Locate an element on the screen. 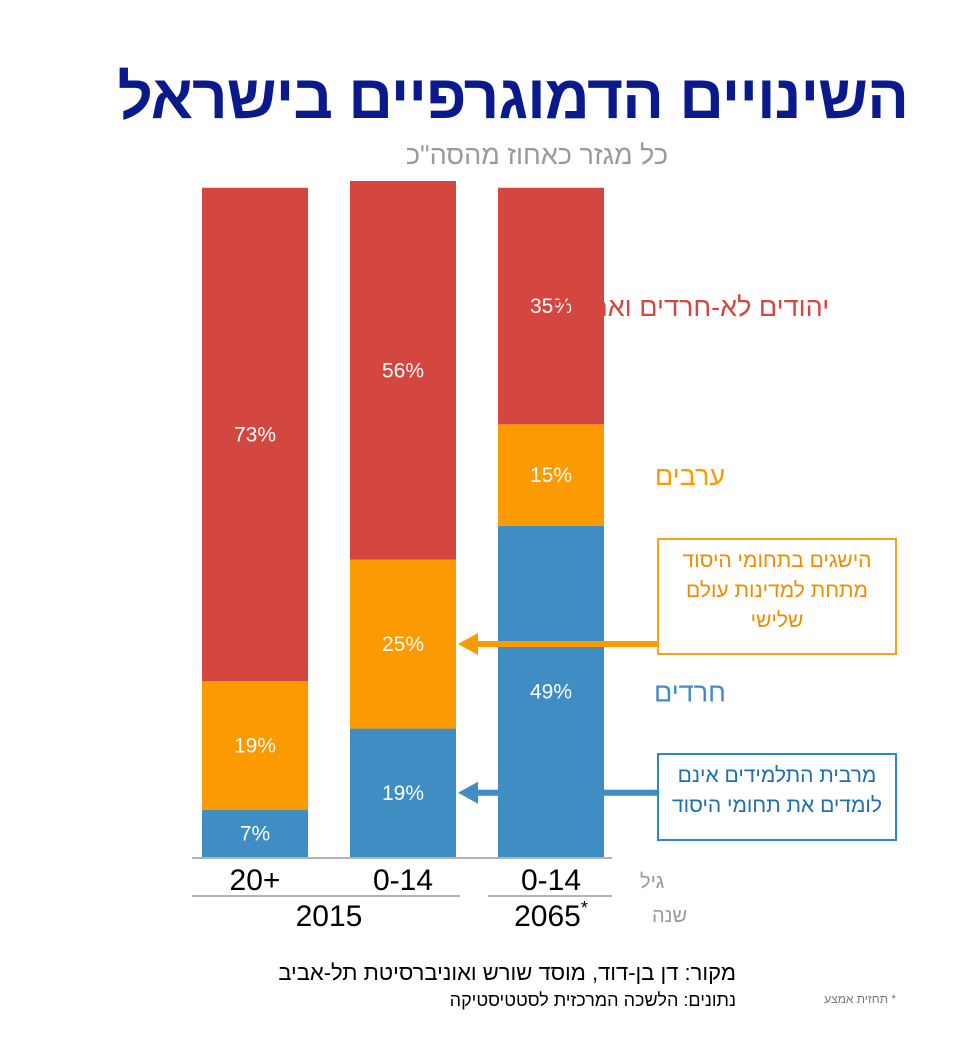 This screenshot has width=980, height=1055. value-label-1-series-2: 19% is located at coordinates (255, 745).